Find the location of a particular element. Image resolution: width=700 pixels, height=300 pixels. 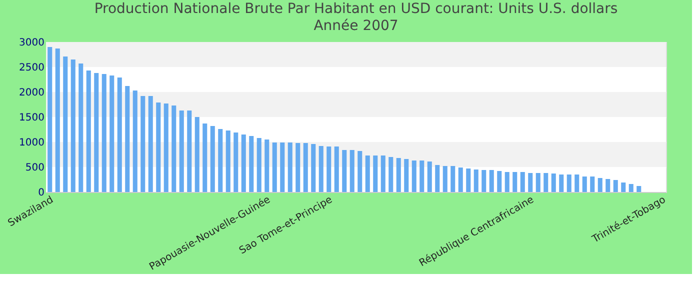

y-tick-label: 3000 is located at coordinates (31, 43).